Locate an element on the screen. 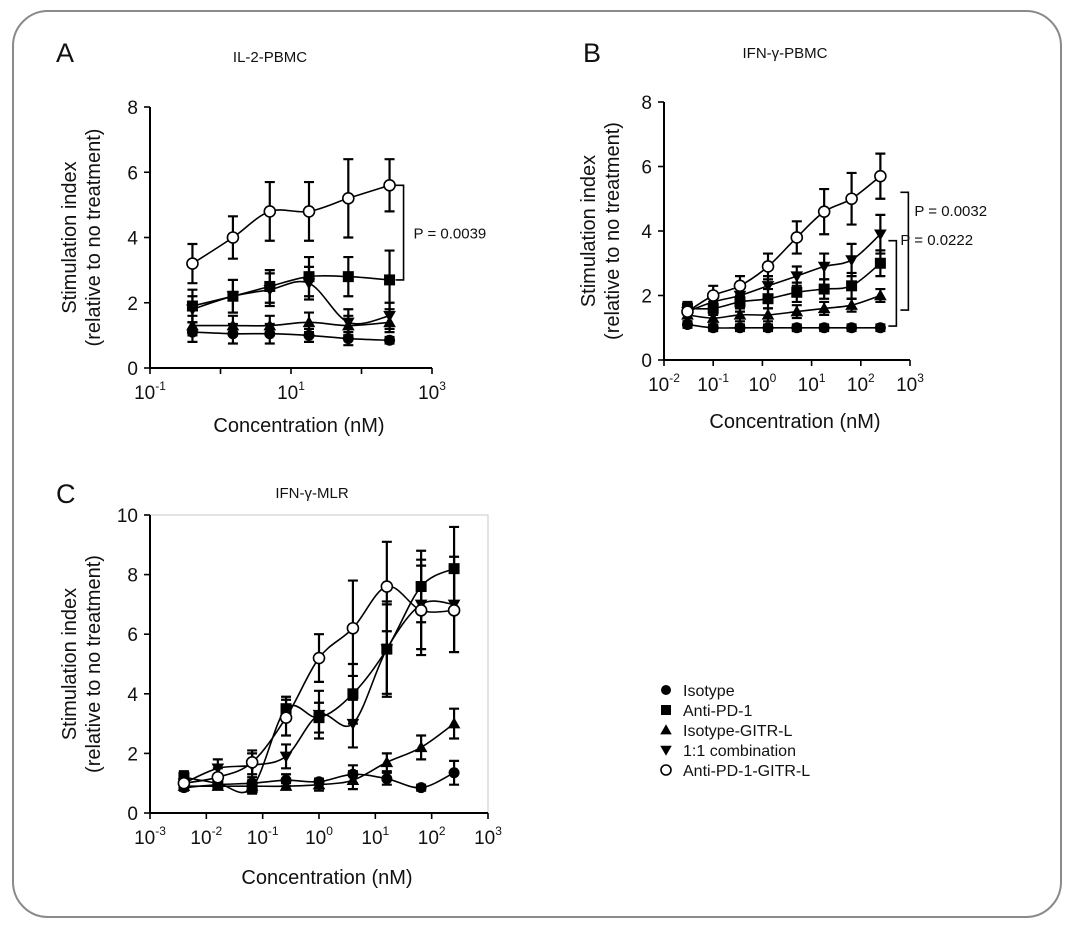 This screenshot has height=931, width=1080. legend-label: Isotype-GITR-L is located at coordinates (737, 731).